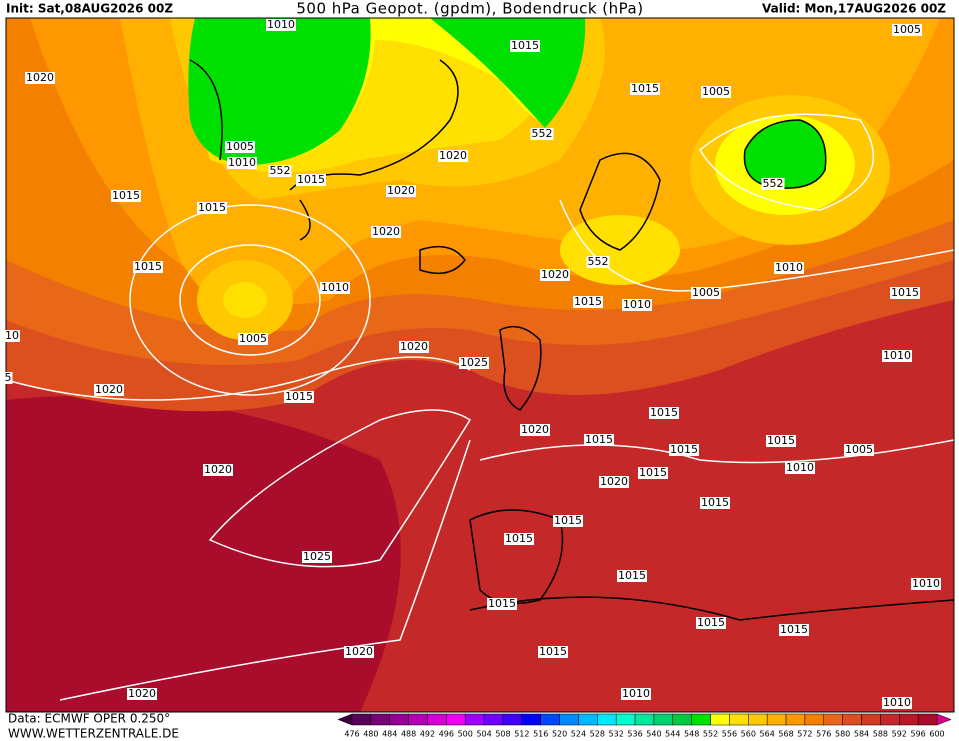 The image size is (959, 741). Describe the element at coordinates (729, 734) in the screenshot. I see `colorbar-label: 556` at that location.